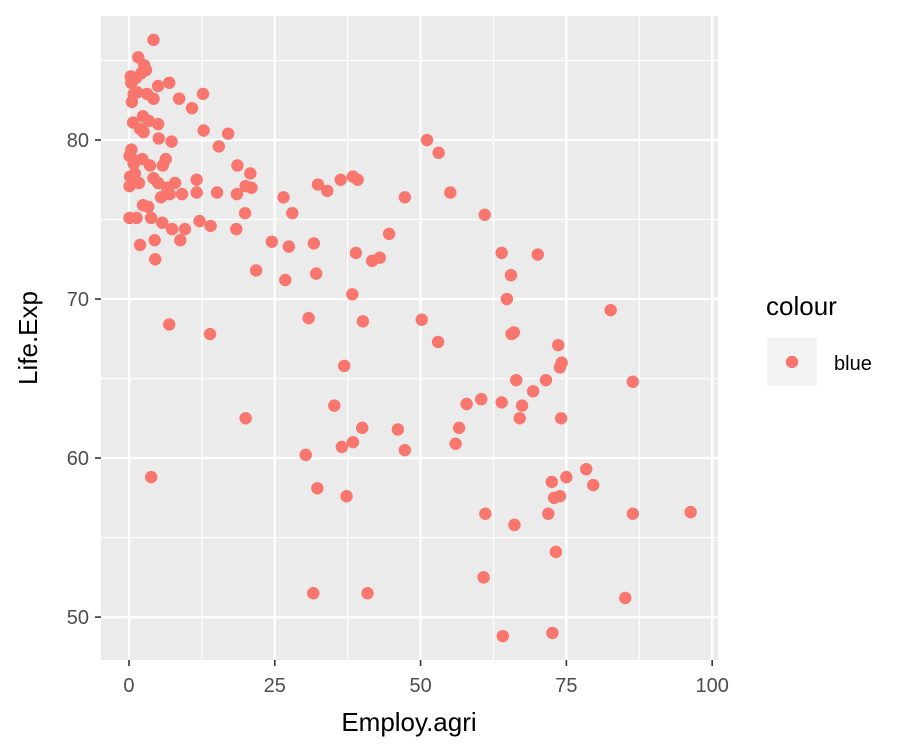  I want to click on legend-key-point, so click(792, 362).